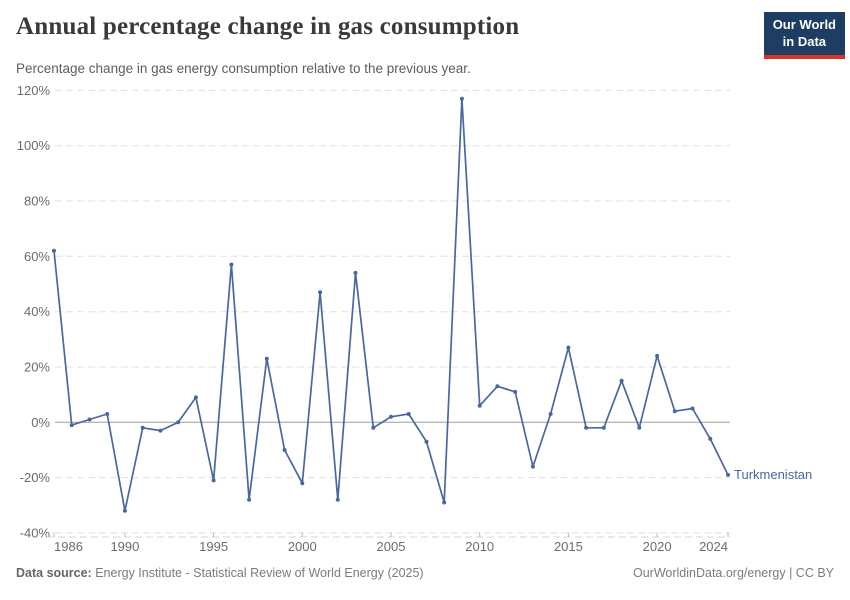 The height and width of the screenshot is (600, 850). Describe the element at coordinates (479, 546) in the screenshot. I see `x-axis-tick-label: 2010` at that location.